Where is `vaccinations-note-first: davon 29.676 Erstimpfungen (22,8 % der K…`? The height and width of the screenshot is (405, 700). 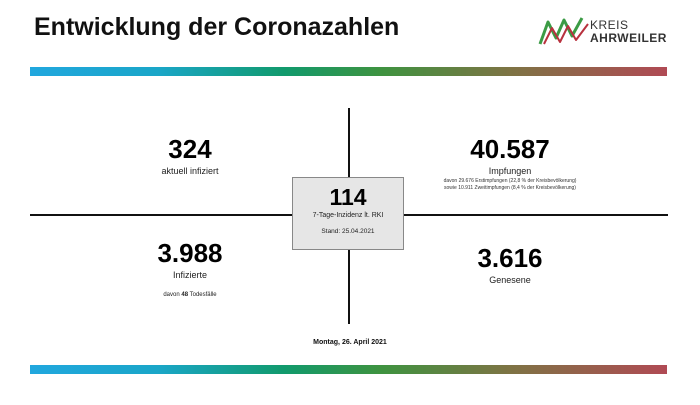
vaccinations-note-first: davon 29.676 Erstimpfungen (22,8 % der K… is located at coordinates (510, 181).